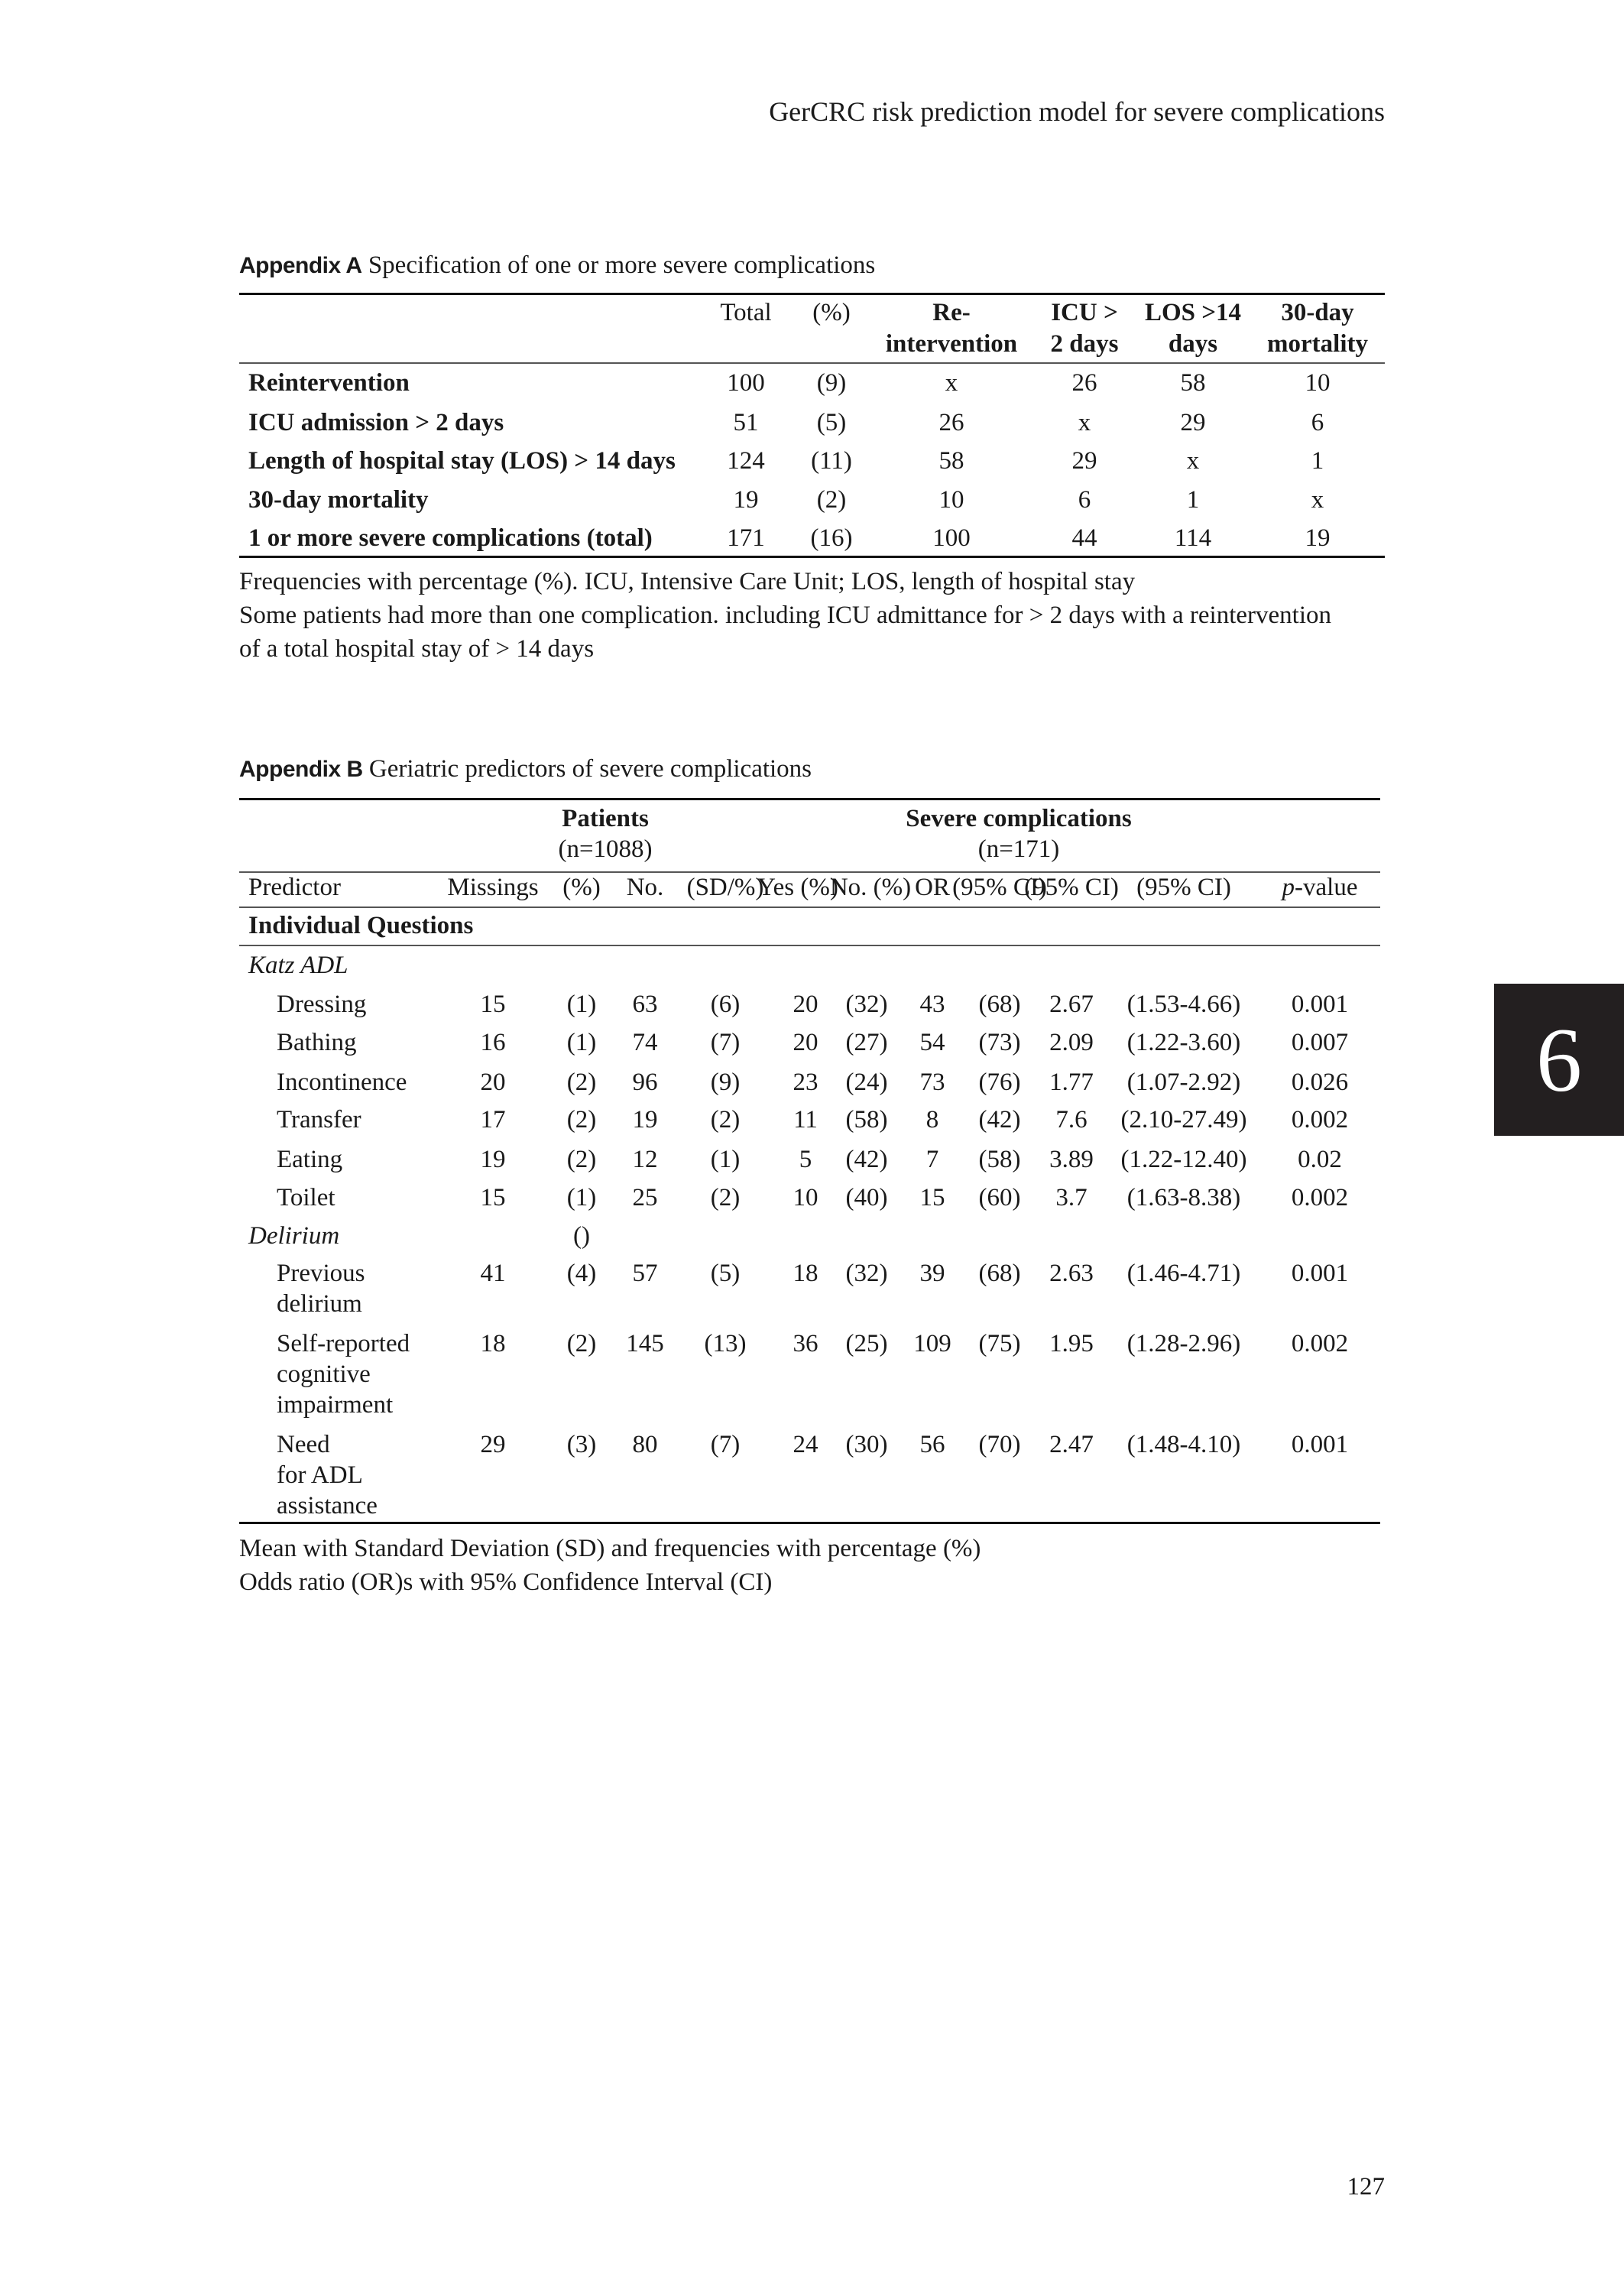 The height and width of the screenshot is (2293, 1624). I want to click on table-cell: 100, so click(746, 383).